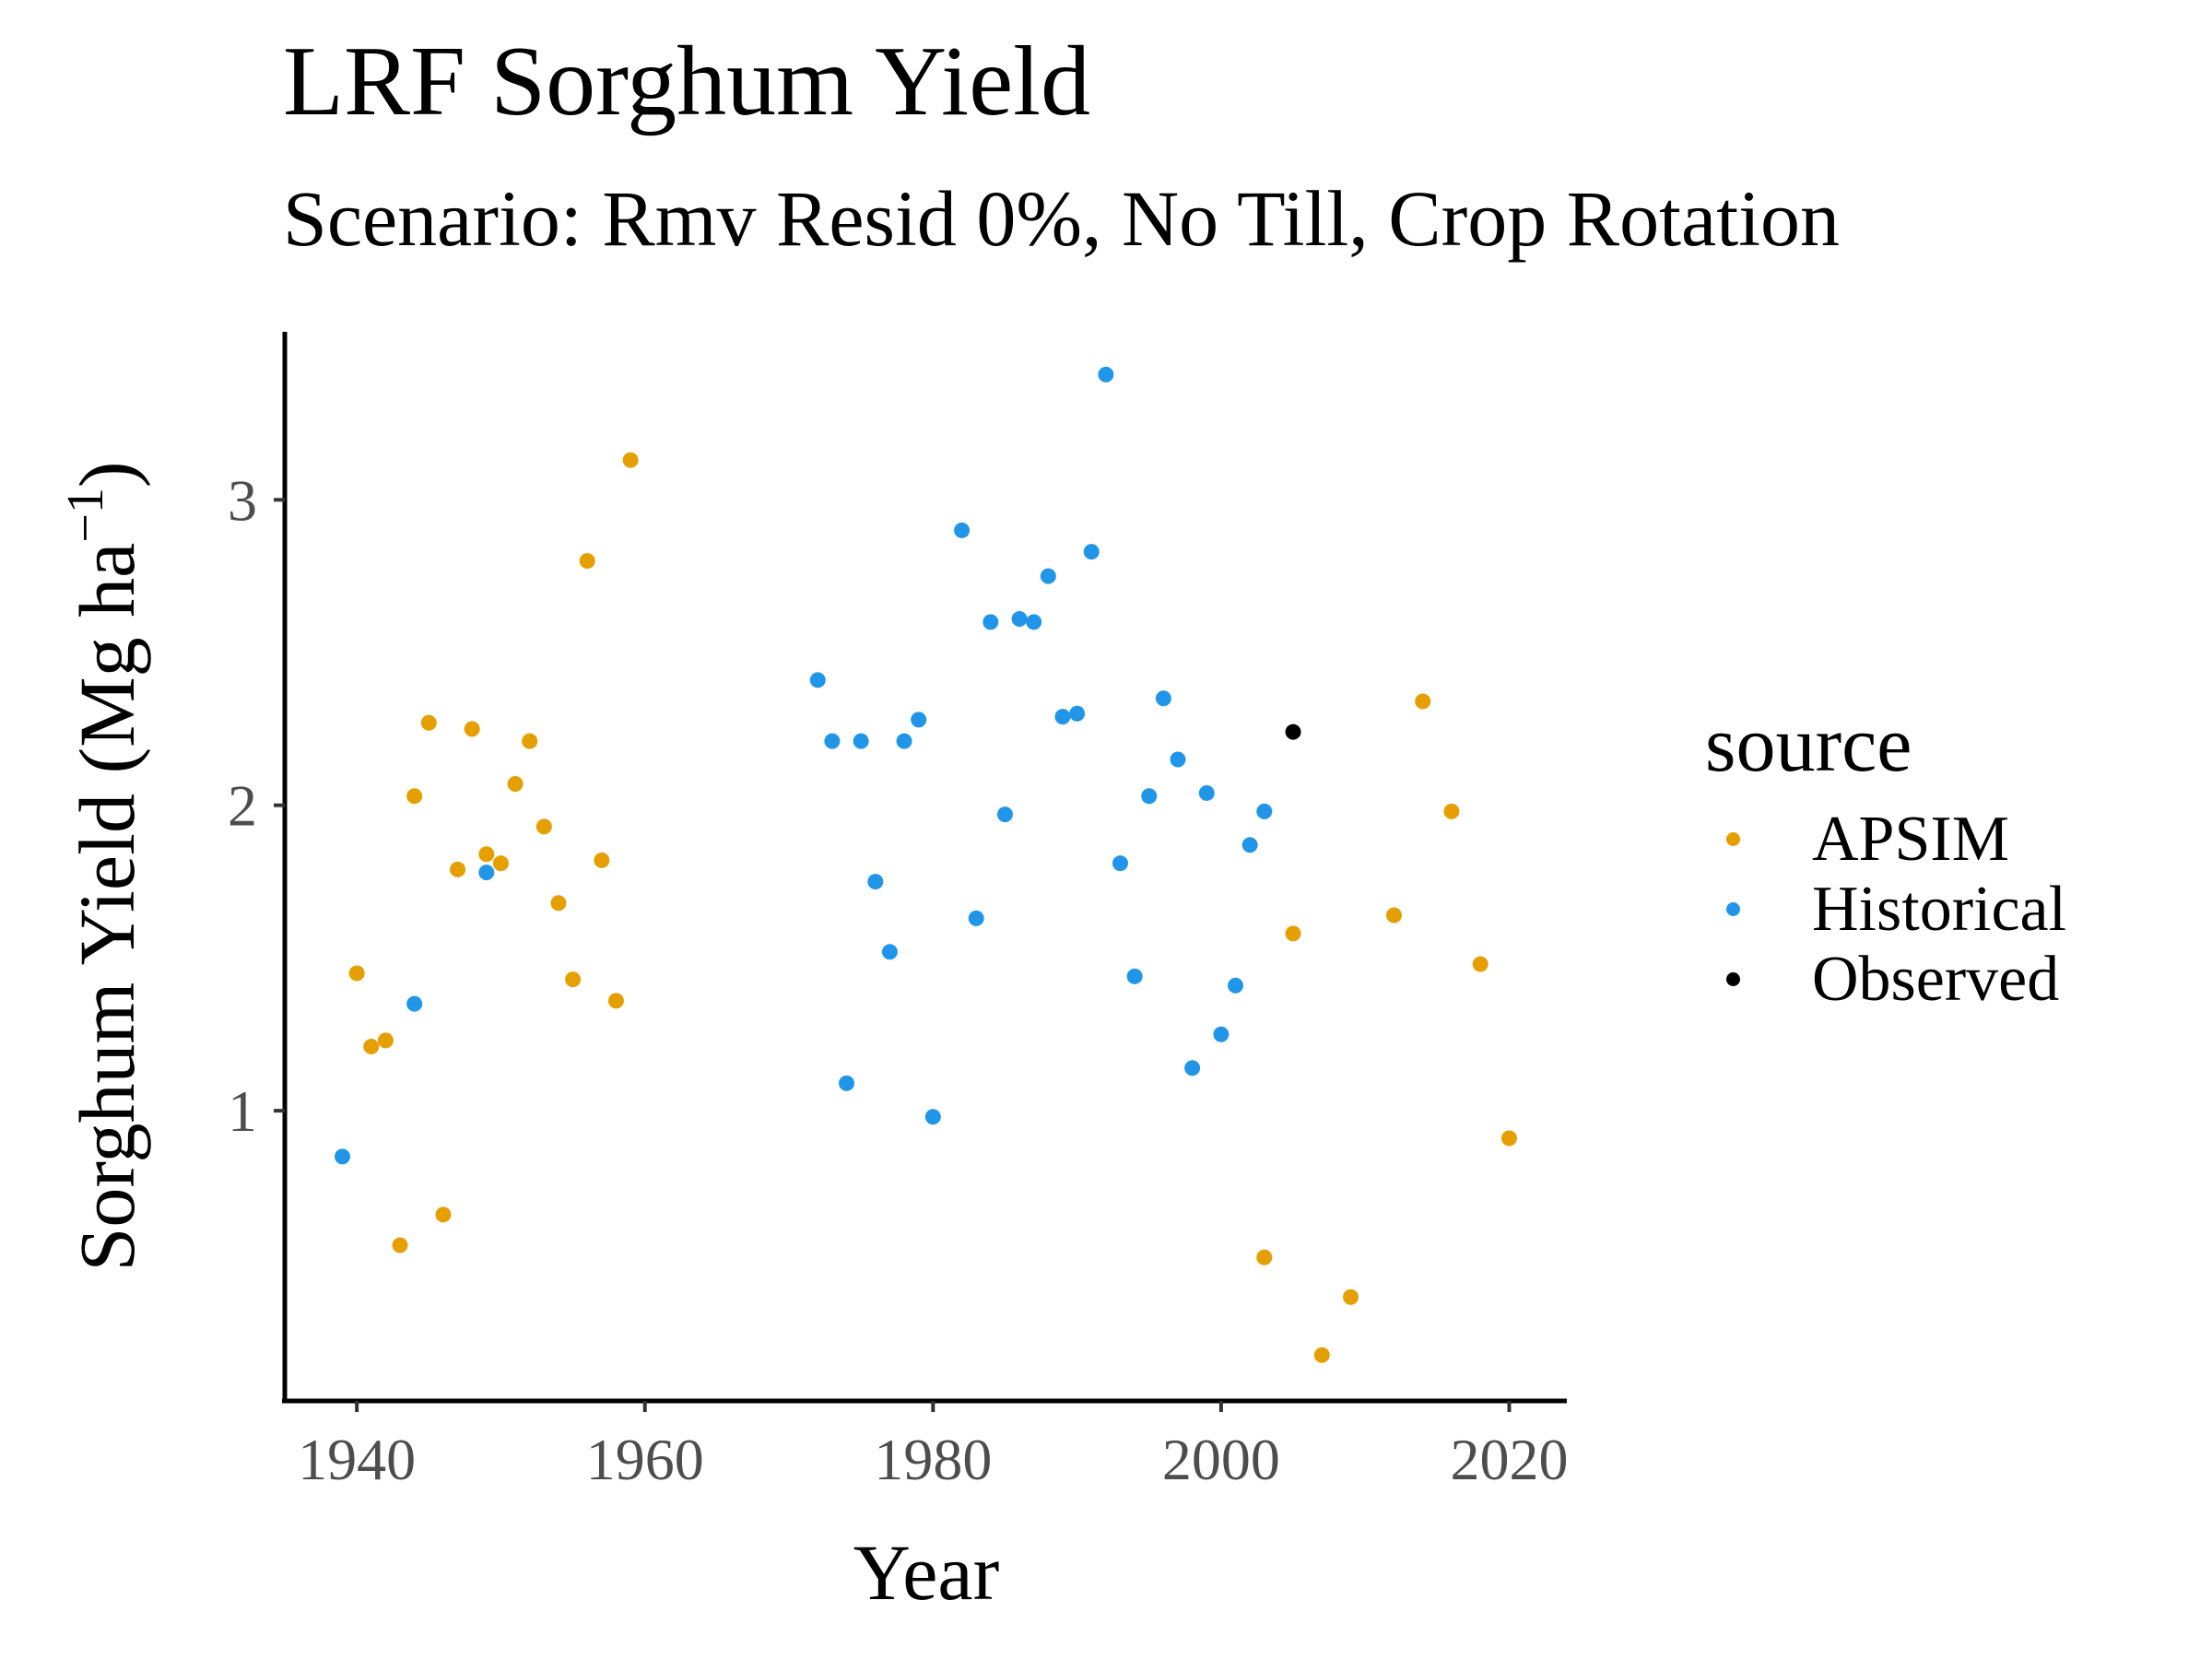 The image size is (2212, 1659). Describe the element at coordinates (1293, 732) in the screenshot. I see `data-point-observed` at that location.